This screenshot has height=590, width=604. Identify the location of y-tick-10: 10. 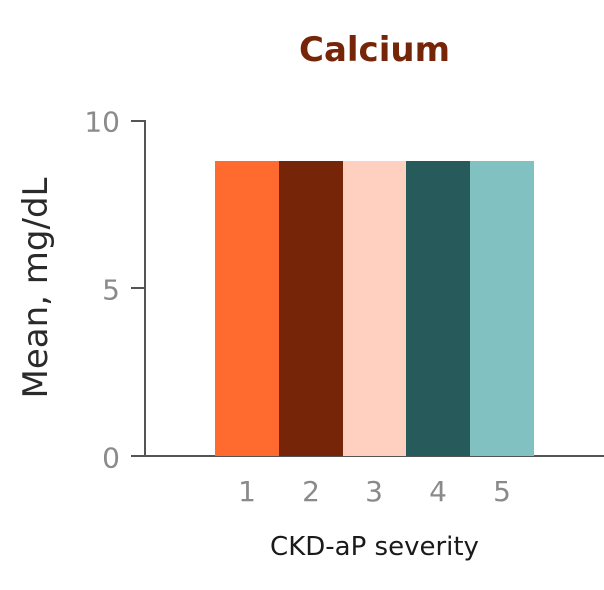
(102, 122).